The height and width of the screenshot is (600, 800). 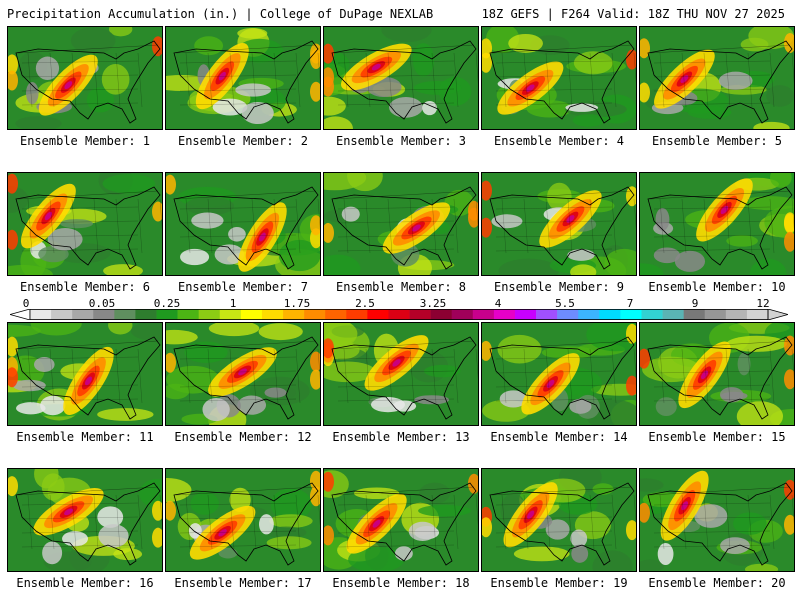 I want to click on colorbar-label: 9, so click(x=695, y=303).